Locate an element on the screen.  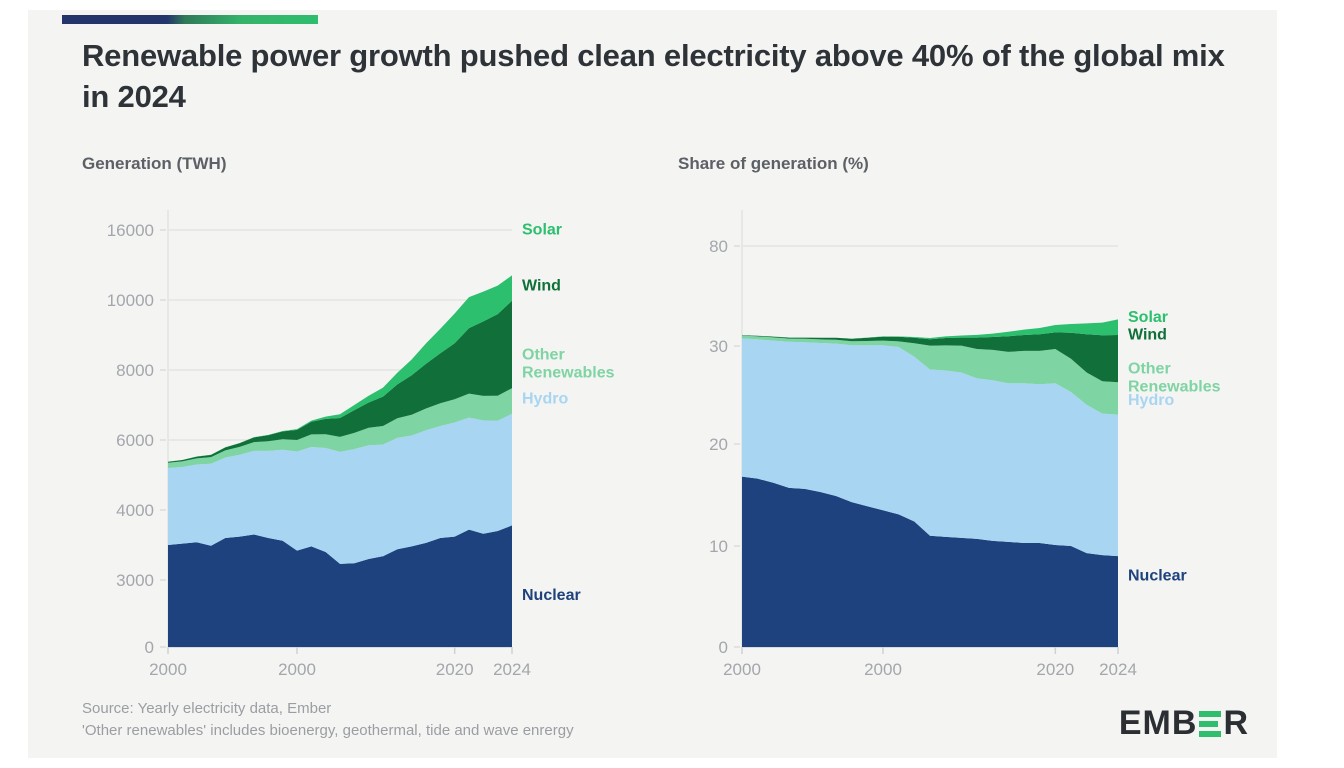
panel-title-generation: Generation (TWH) is located at coordinates (154, 163).